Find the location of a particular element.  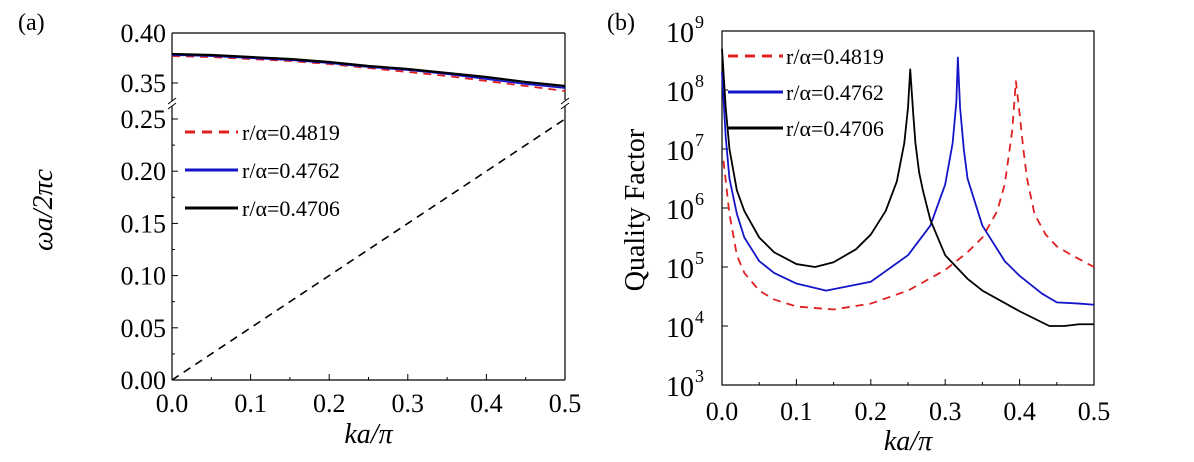

y-tick-label-a: 0.00 is located at coordinates (144, 380).